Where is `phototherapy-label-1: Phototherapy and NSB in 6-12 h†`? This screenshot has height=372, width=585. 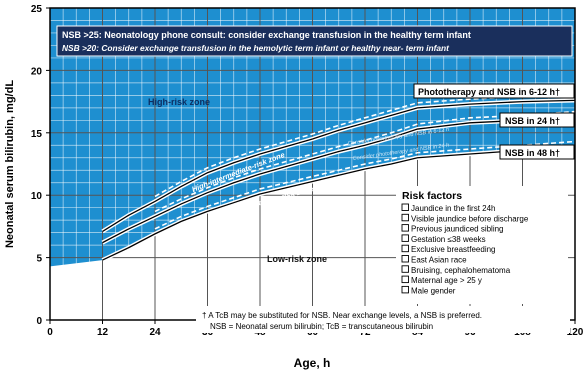 phototherapy-label-1: Phototherapy and NSB in 6-12 h† is located at coordinates (494, 91).